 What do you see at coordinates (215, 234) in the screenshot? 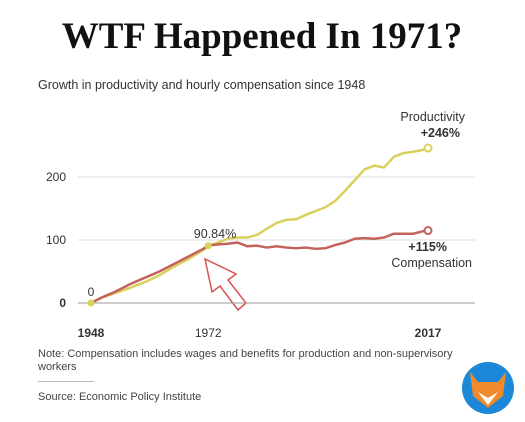
I see `annotation: 90.84%` at bounding box center [215, 234].